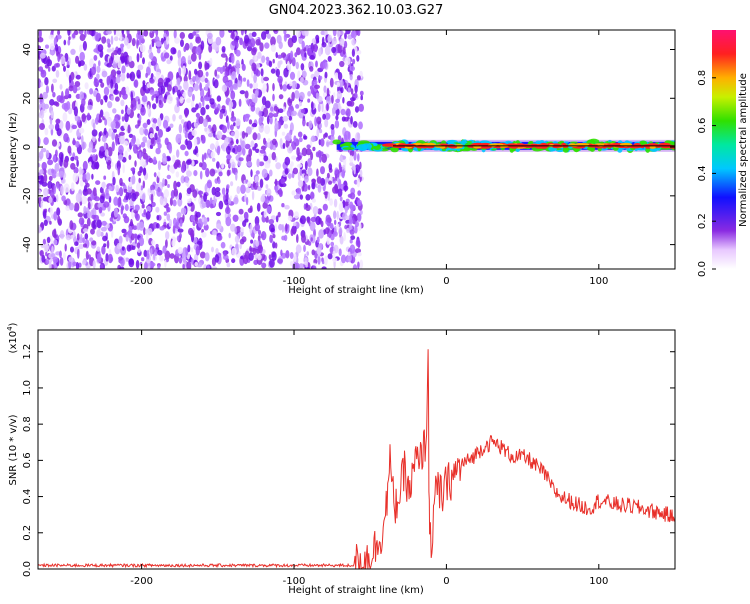 The width and height of the screenshot is (750, 604). Describe the element at coordinates (27, 98) in the screenshot. I see `y-tick-label: 20` at that location.